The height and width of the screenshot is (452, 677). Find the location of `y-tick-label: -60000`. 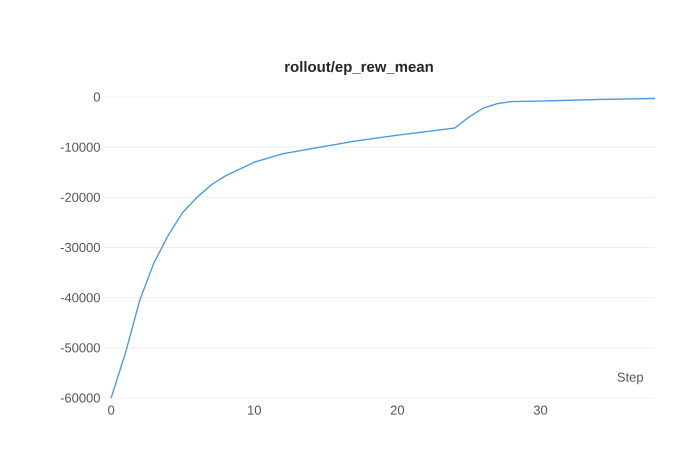

y-tick-label: -60000 is located at coordinates (80, 398).